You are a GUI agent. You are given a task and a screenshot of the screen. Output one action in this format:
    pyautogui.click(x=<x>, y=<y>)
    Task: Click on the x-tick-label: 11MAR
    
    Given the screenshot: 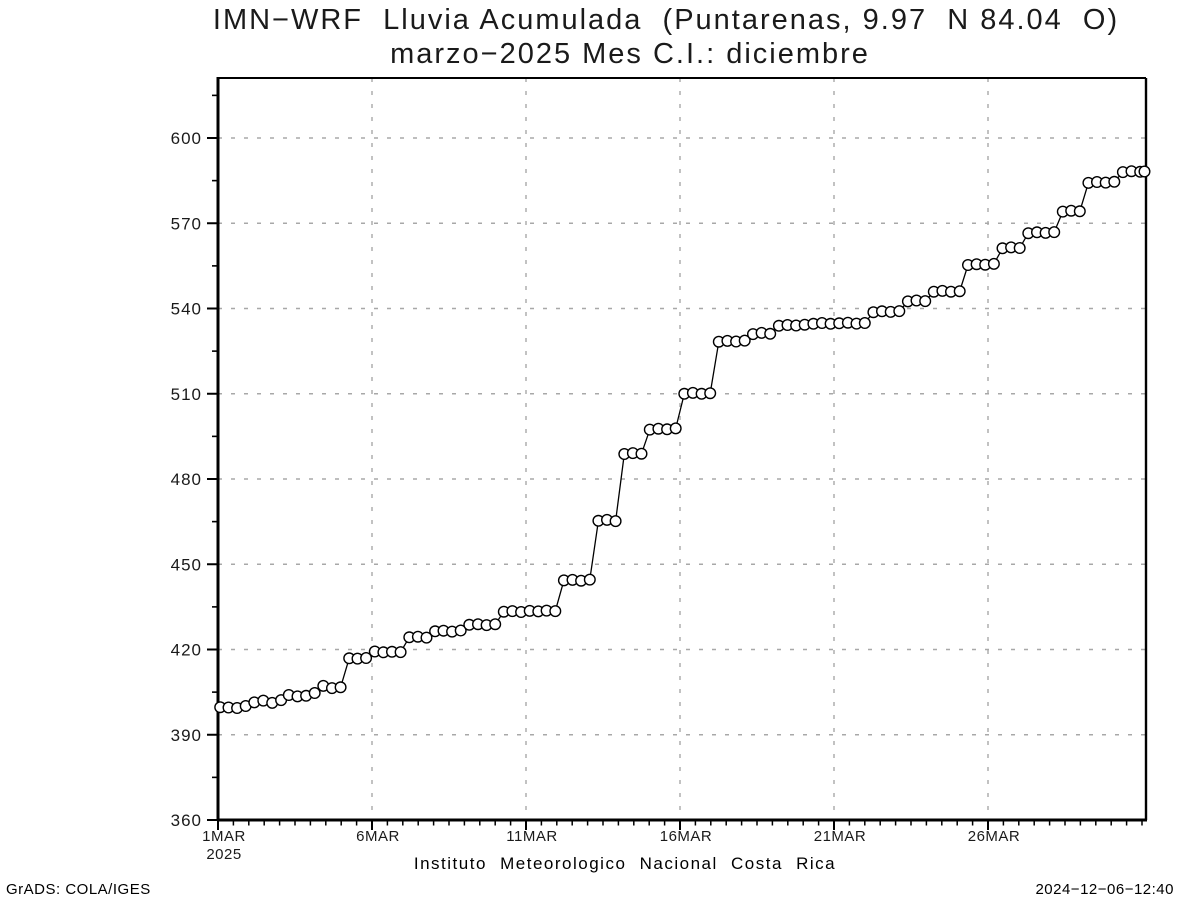 What is the action you would take?
    pyautogui.click(x=531, y=836)
    